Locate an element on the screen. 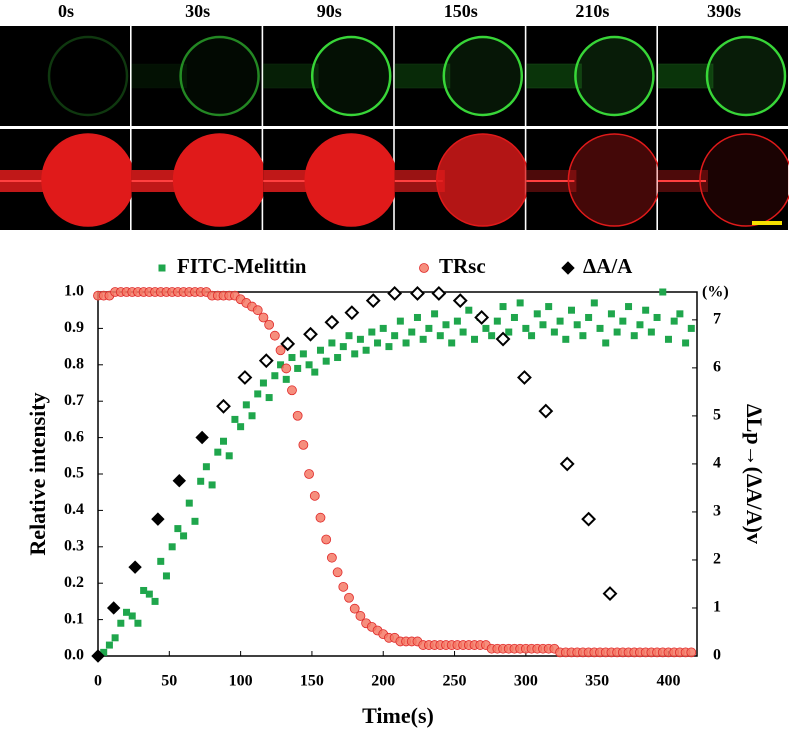 The width and height of the screenshot is (789, 734). legend-label: TRsc is located at coordinates (462, 266).